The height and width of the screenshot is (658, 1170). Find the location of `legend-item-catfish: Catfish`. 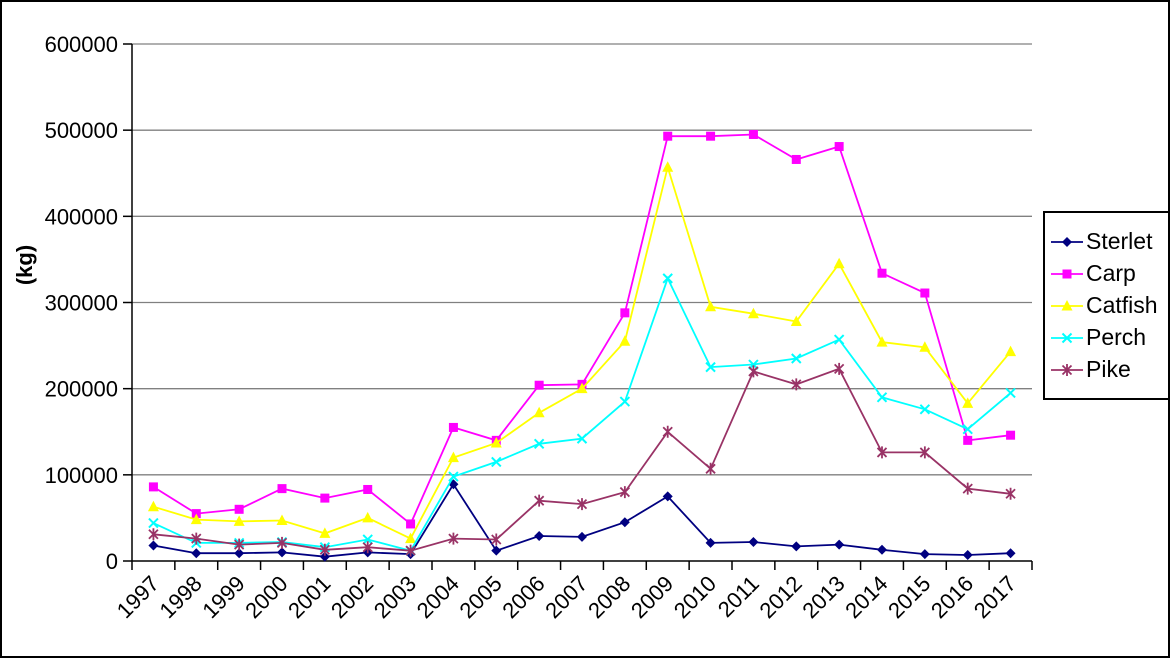

legend-item-catfish: Catfish is located at coordinates (1107, 305).